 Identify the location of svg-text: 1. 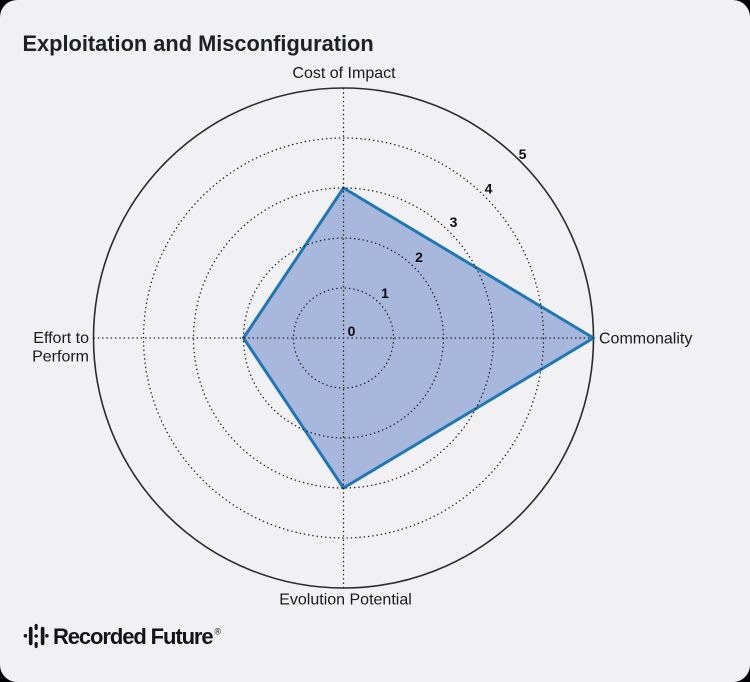
(385, 293).